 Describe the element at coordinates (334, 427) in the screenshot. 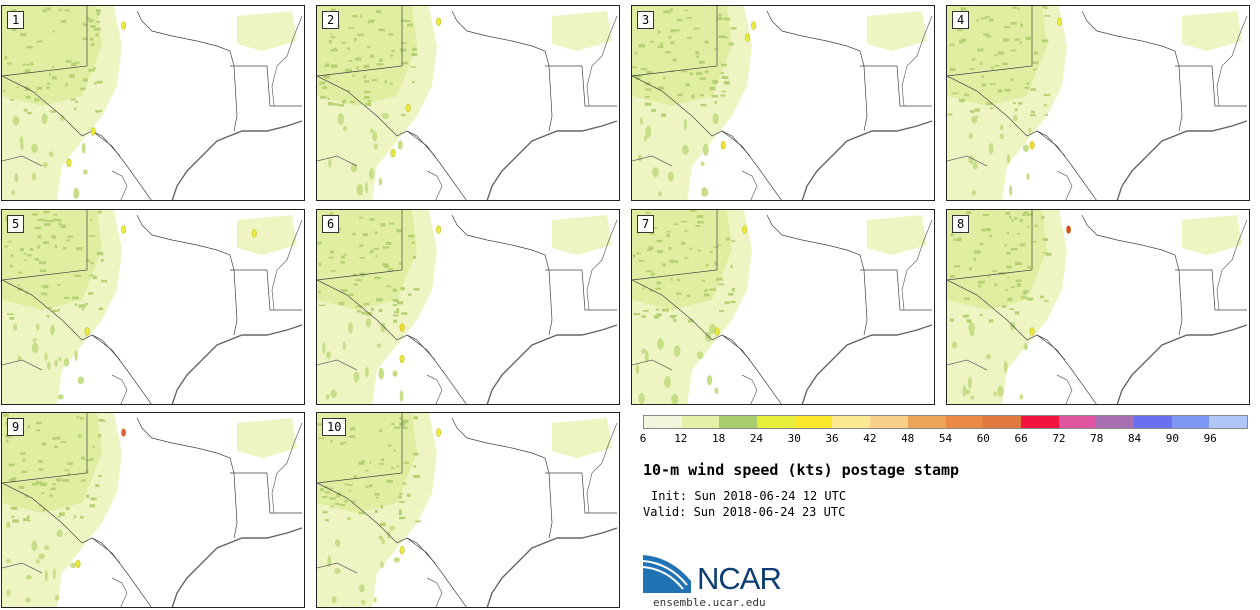

I see `panel-label: 10` at that location.